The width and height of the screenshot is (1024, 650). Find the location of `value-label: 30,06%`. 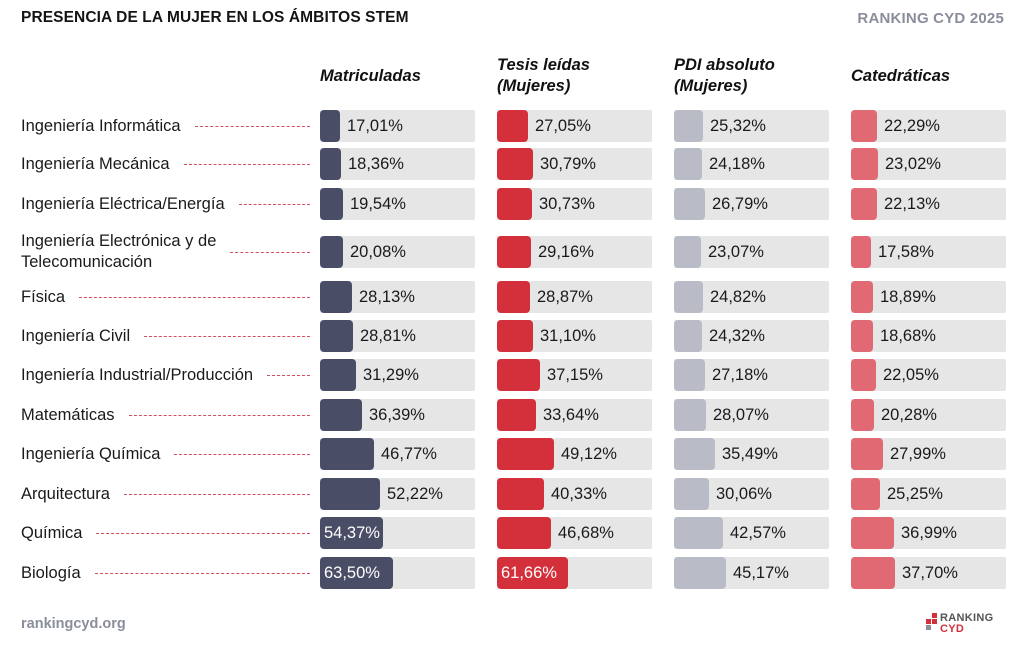

value-label: 30,06% is located at coordinates (744, 494).